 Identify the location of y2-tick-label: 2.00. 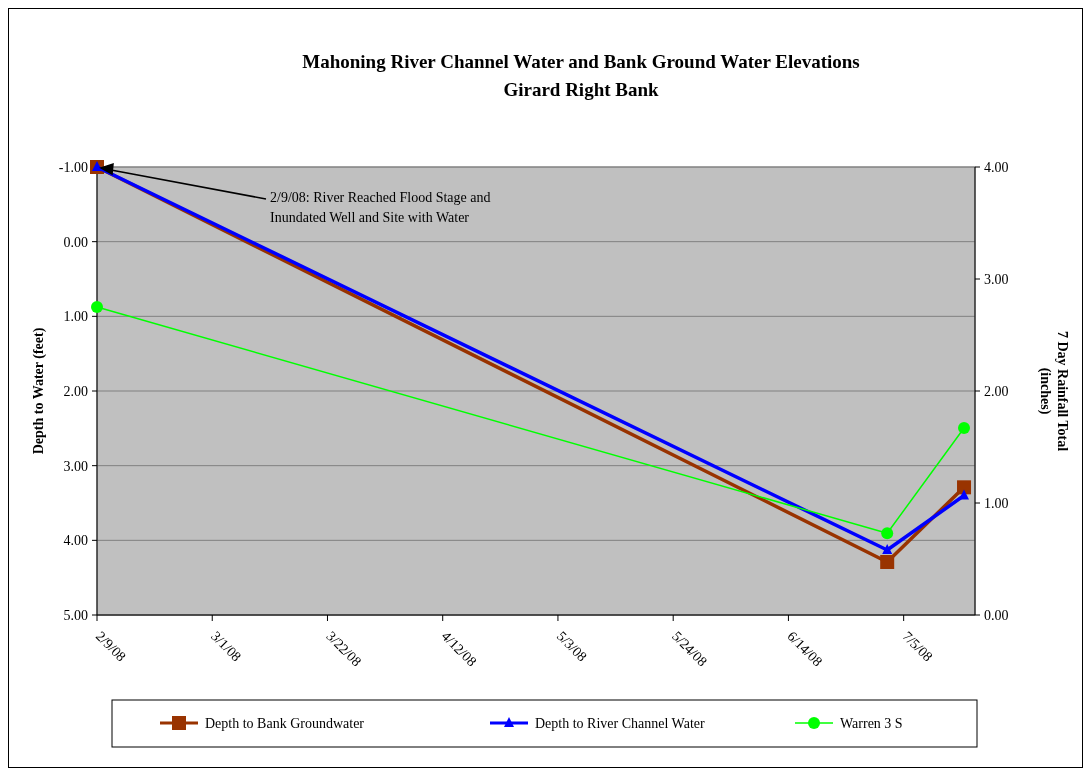
(996, 391).